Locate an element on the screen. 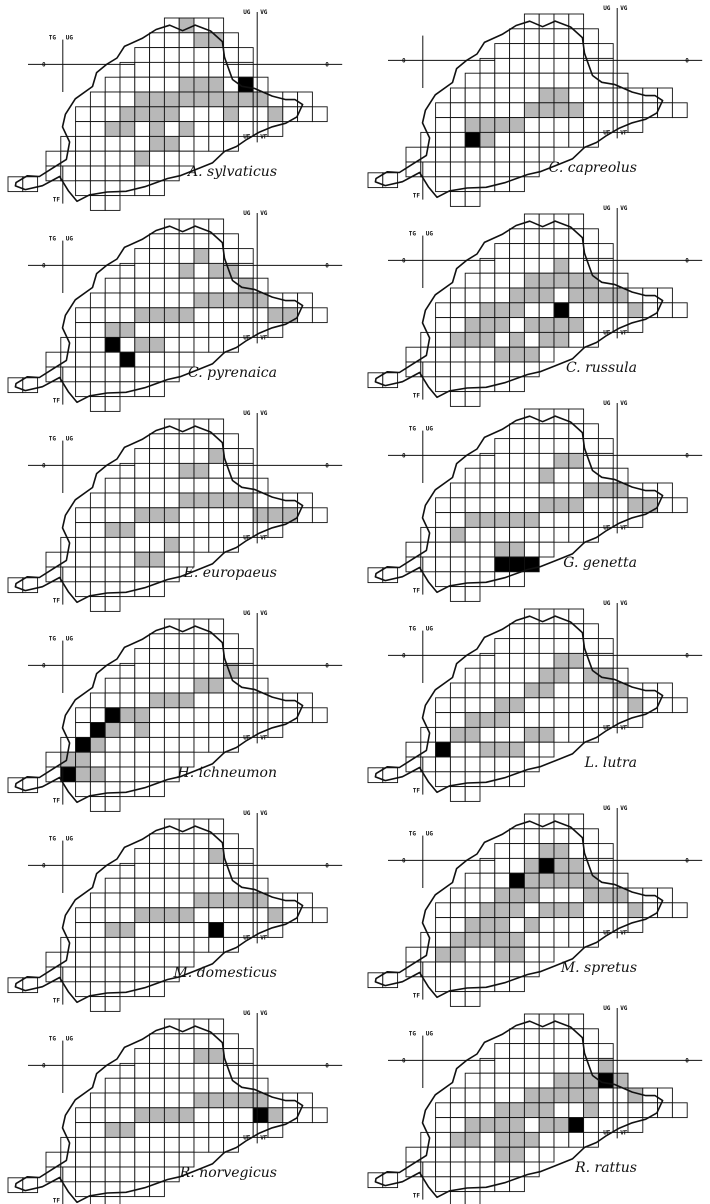 The height and width of the screenshot is (1204, 710). species-caption: L. lutra is located at coordinates (610, 763).